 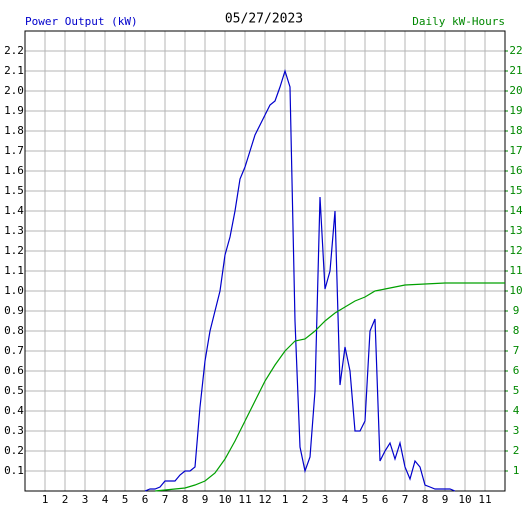 I want to click on y-tick-label: 2.0, so click(x=14, y=90).